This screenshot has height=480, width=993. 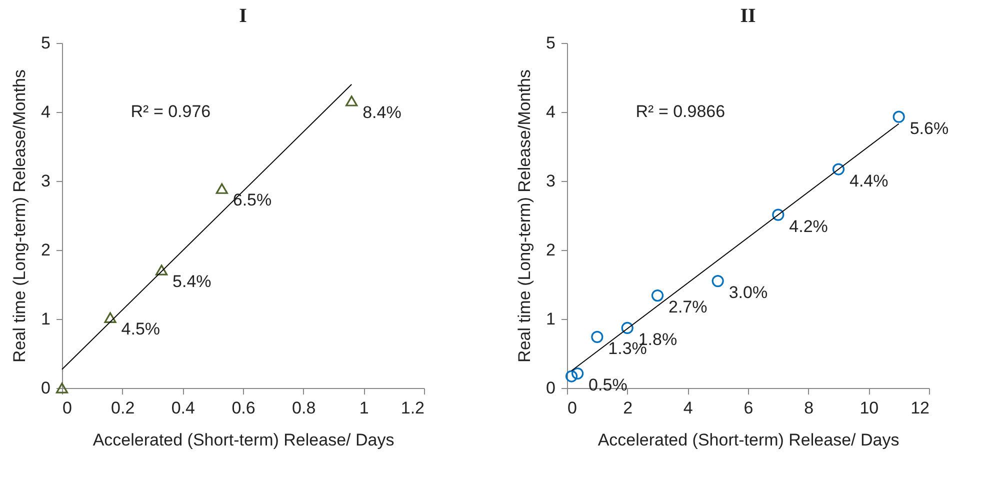 I want to click on annotation: 6.5%, so click(x=252, y=200).